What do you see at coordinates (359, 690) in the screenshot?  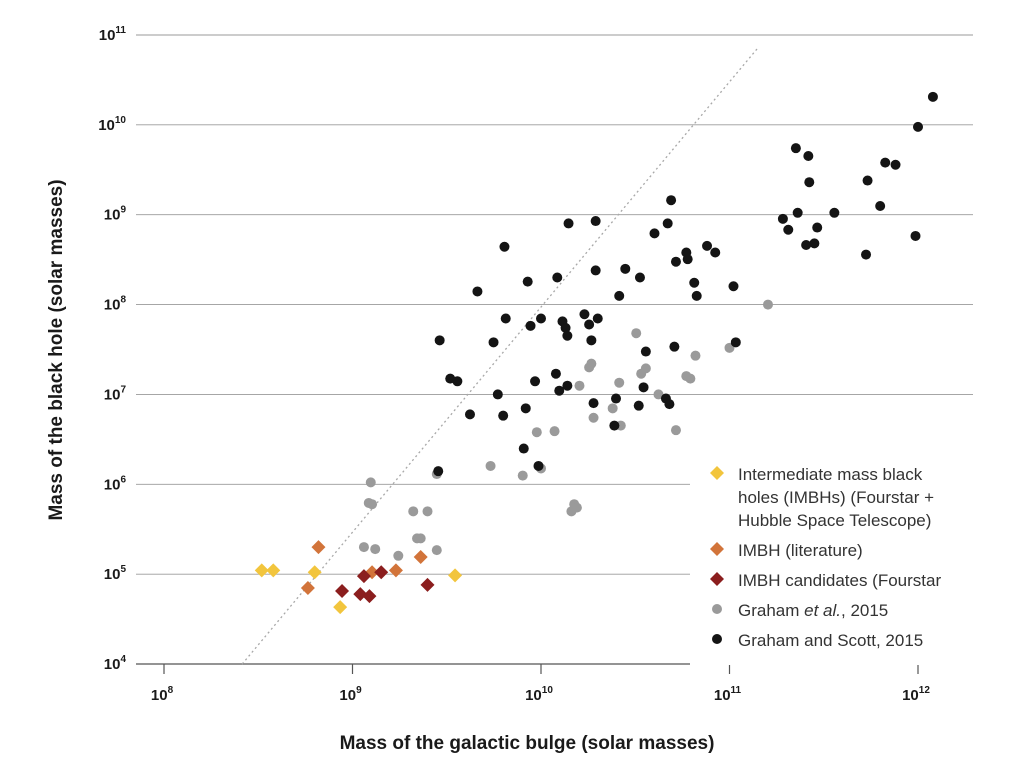 I see `x-tick-exponent: 9` at bounding box center [359, 690].